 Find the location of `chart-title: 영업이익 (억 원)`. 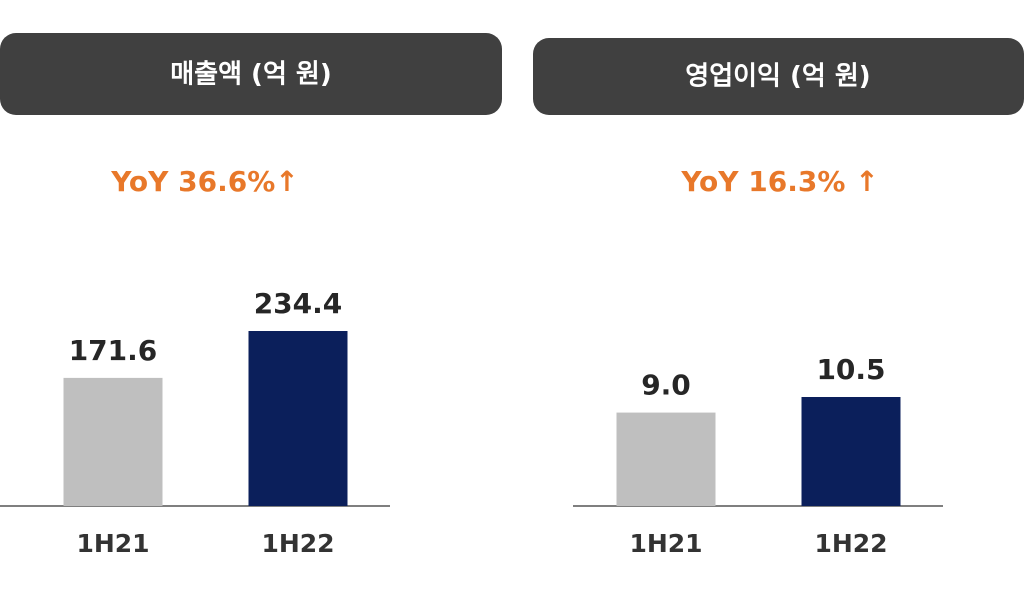

chart-title: 영업이익 (억 원) is located at coordinates (777, 77).